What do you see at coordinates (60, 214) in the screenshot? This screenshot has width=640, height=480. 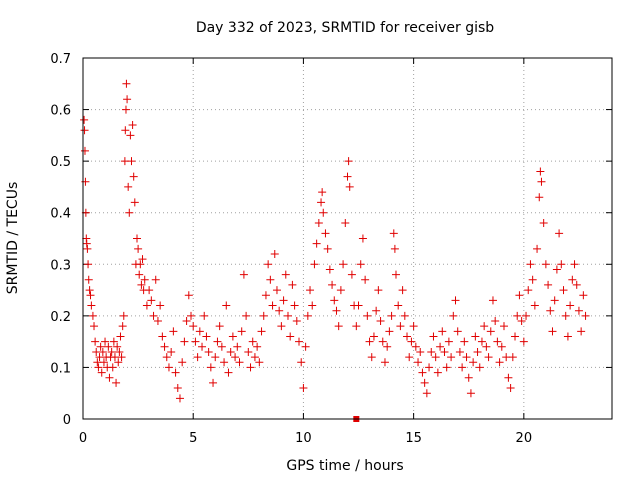 I see `y-tick-label: 0.4` at bounding box center [60, 214].